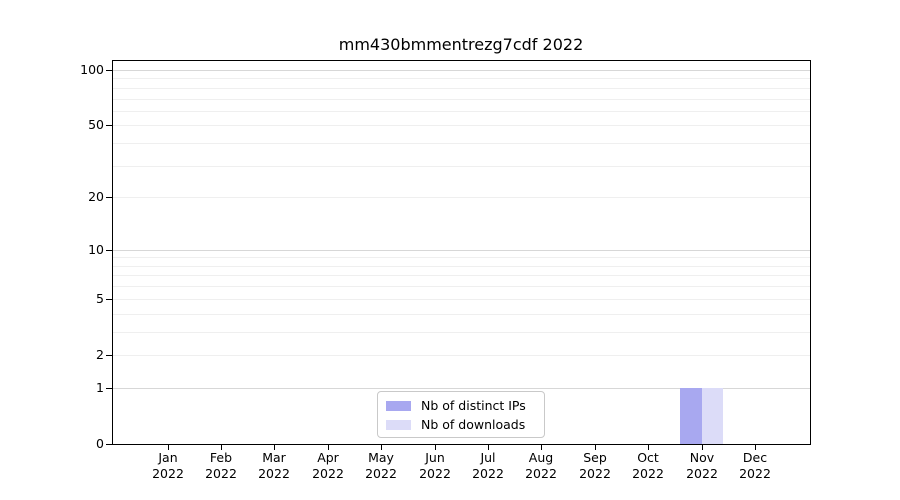 The image size is (900, 500). Describe the element at coordinates (473, 405) in the screenshot. I see `legend-label-distinct-ips: Nb of distinct IPs` at that location.